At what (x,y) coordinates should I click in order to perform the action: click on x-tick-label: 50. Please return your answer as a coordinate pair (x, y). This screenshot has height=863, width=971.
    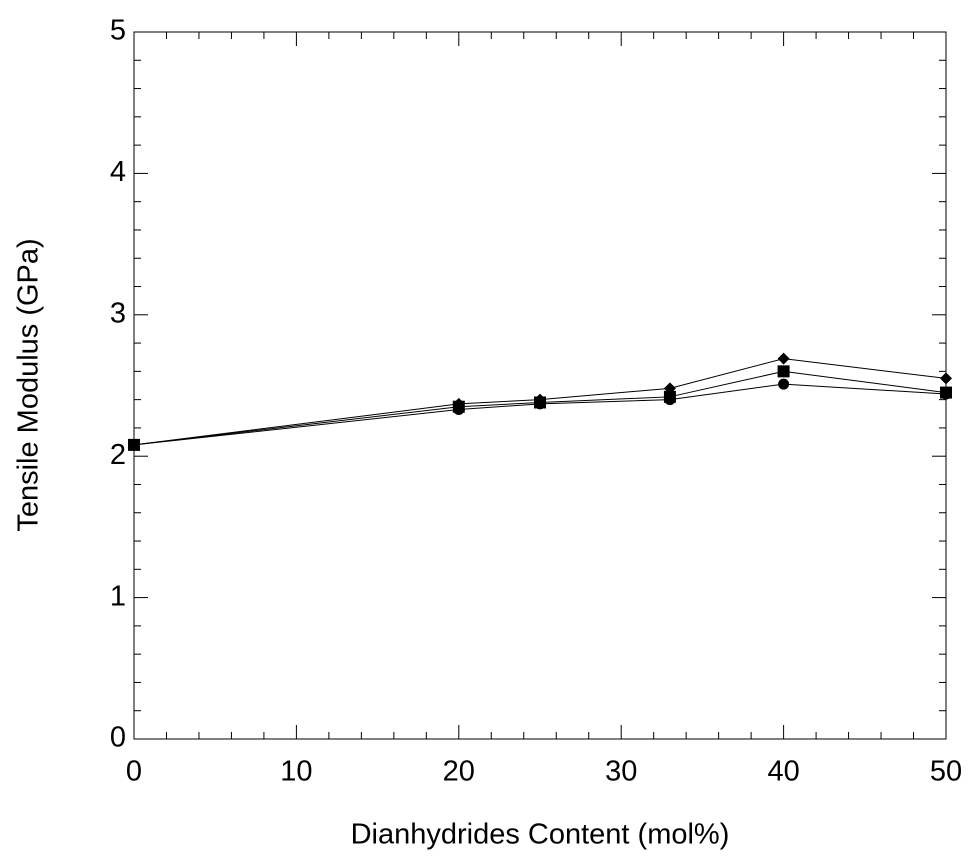
    Looking at the image, I should click on (946, 772).